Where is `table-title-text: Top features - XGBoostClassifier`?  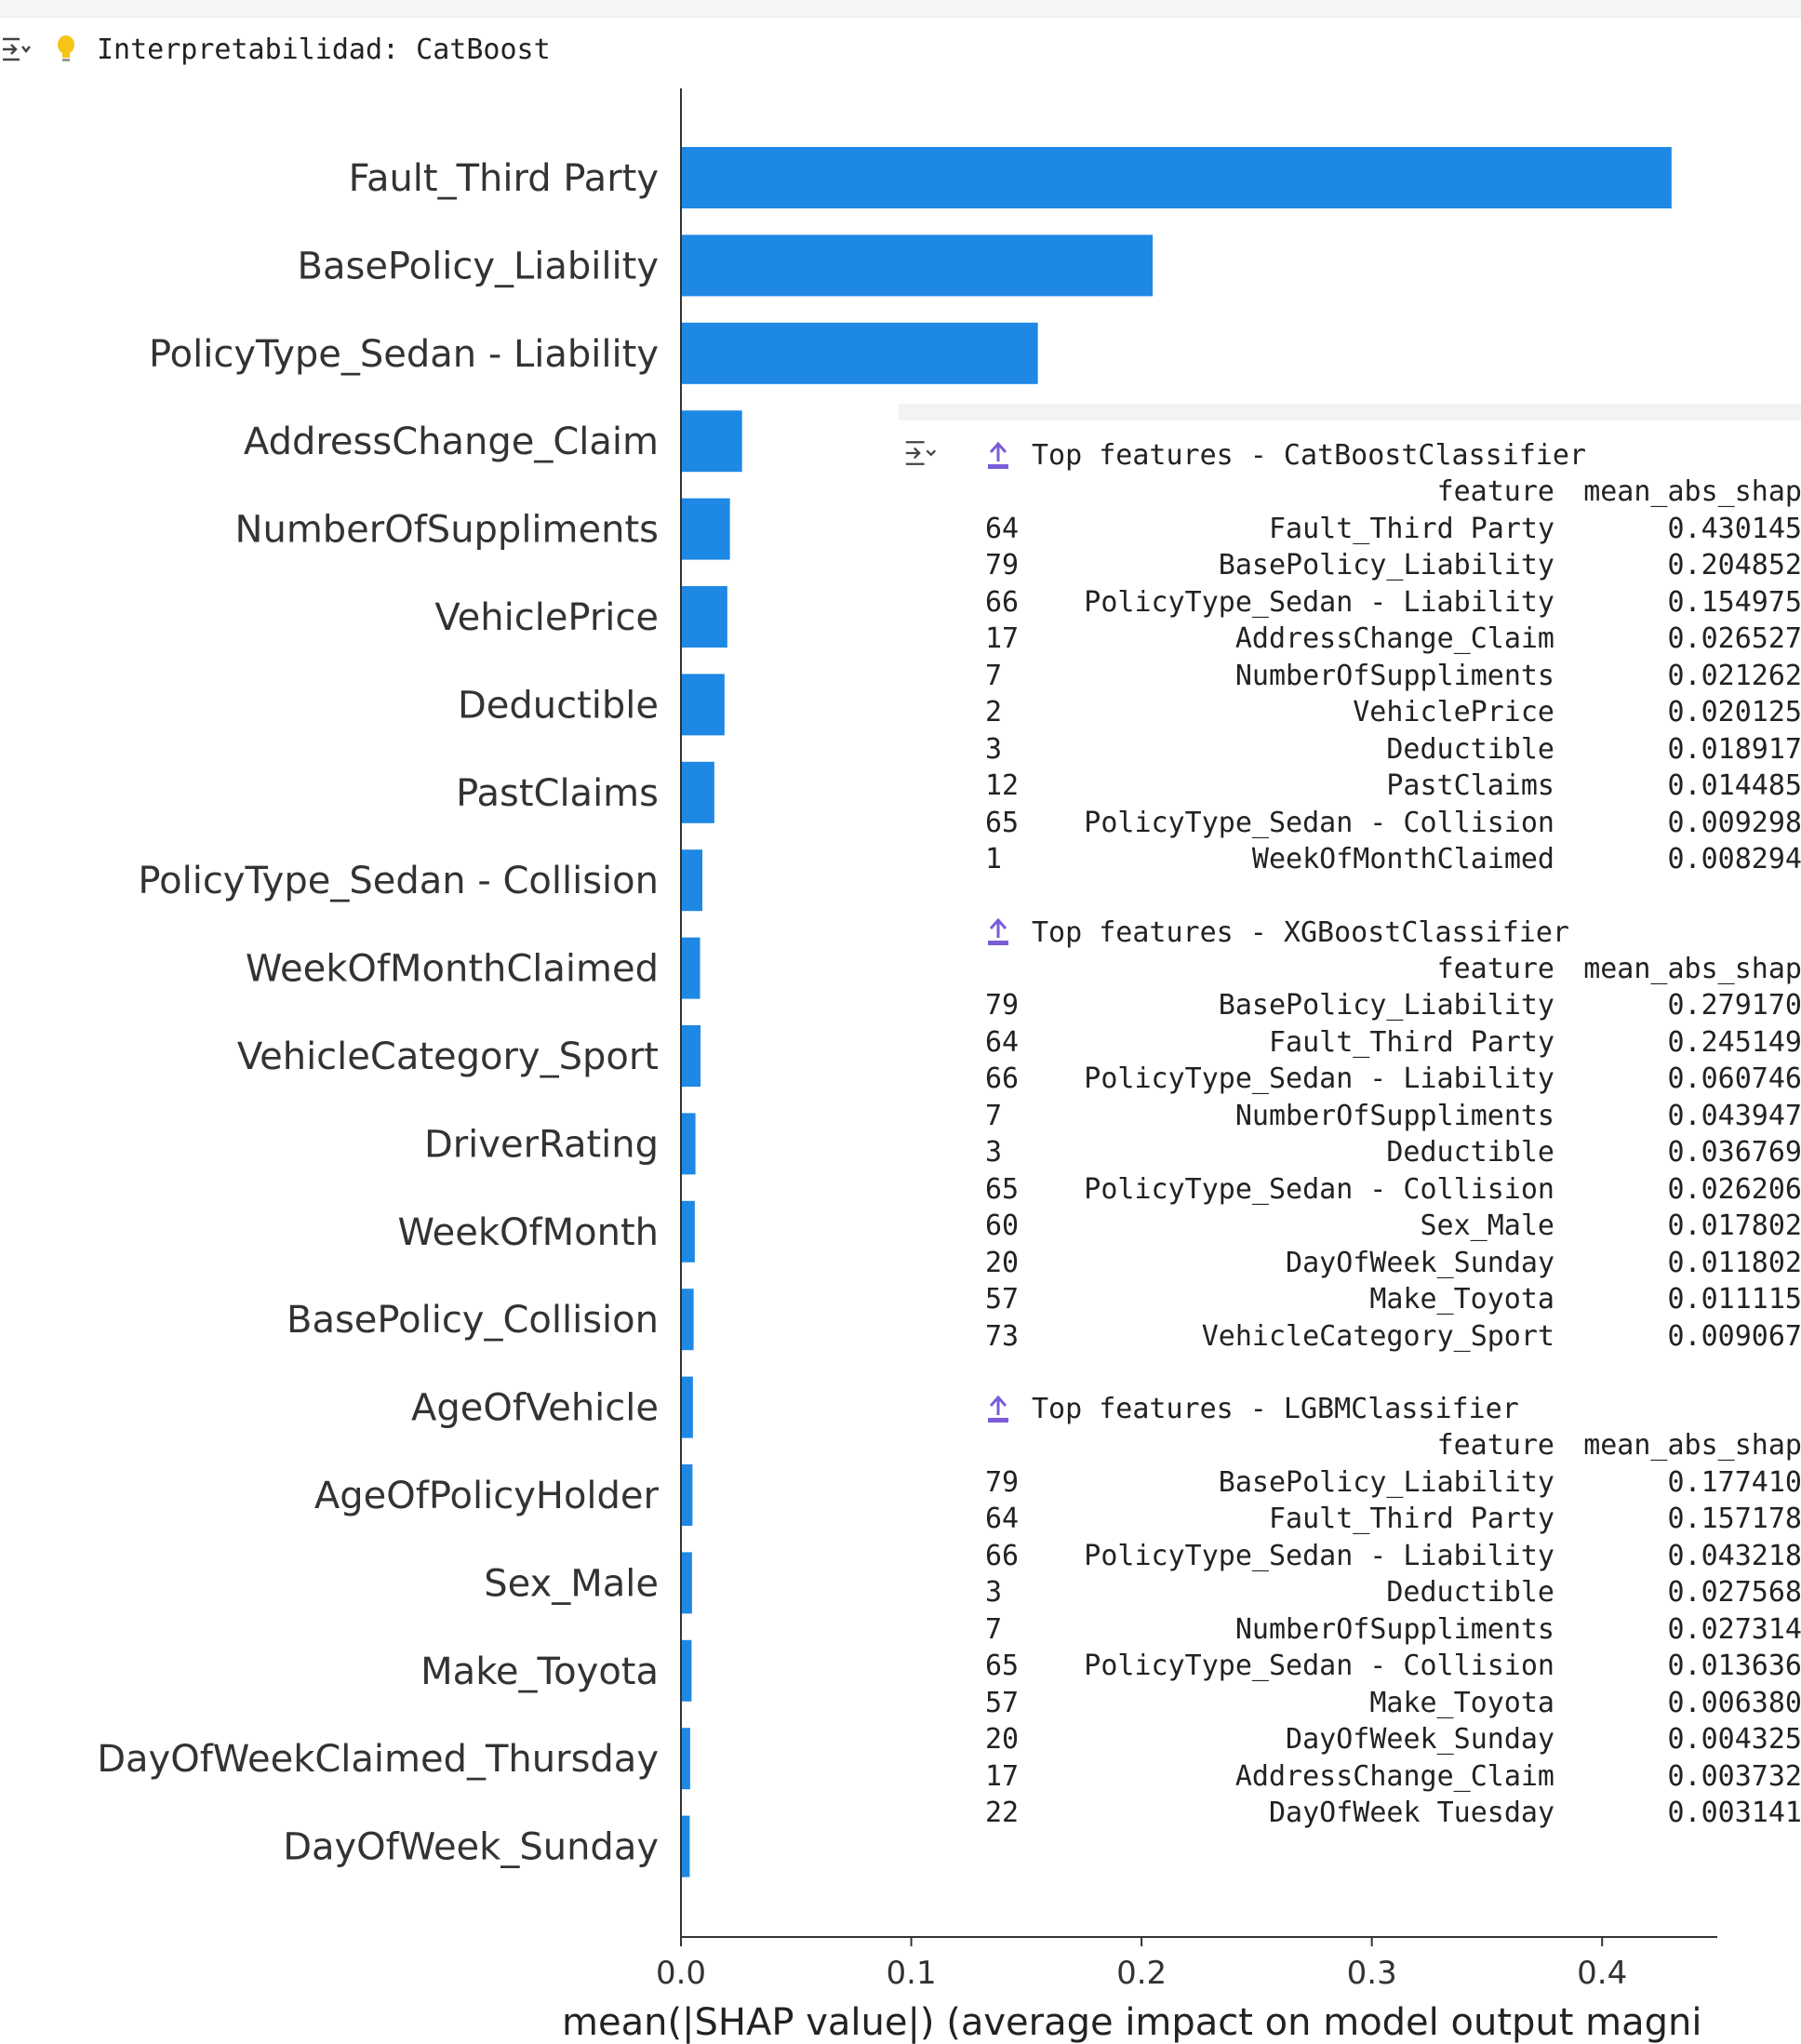
table-title-text: Top features - XGBoostClassifier is located at coordinates (1300, 932).